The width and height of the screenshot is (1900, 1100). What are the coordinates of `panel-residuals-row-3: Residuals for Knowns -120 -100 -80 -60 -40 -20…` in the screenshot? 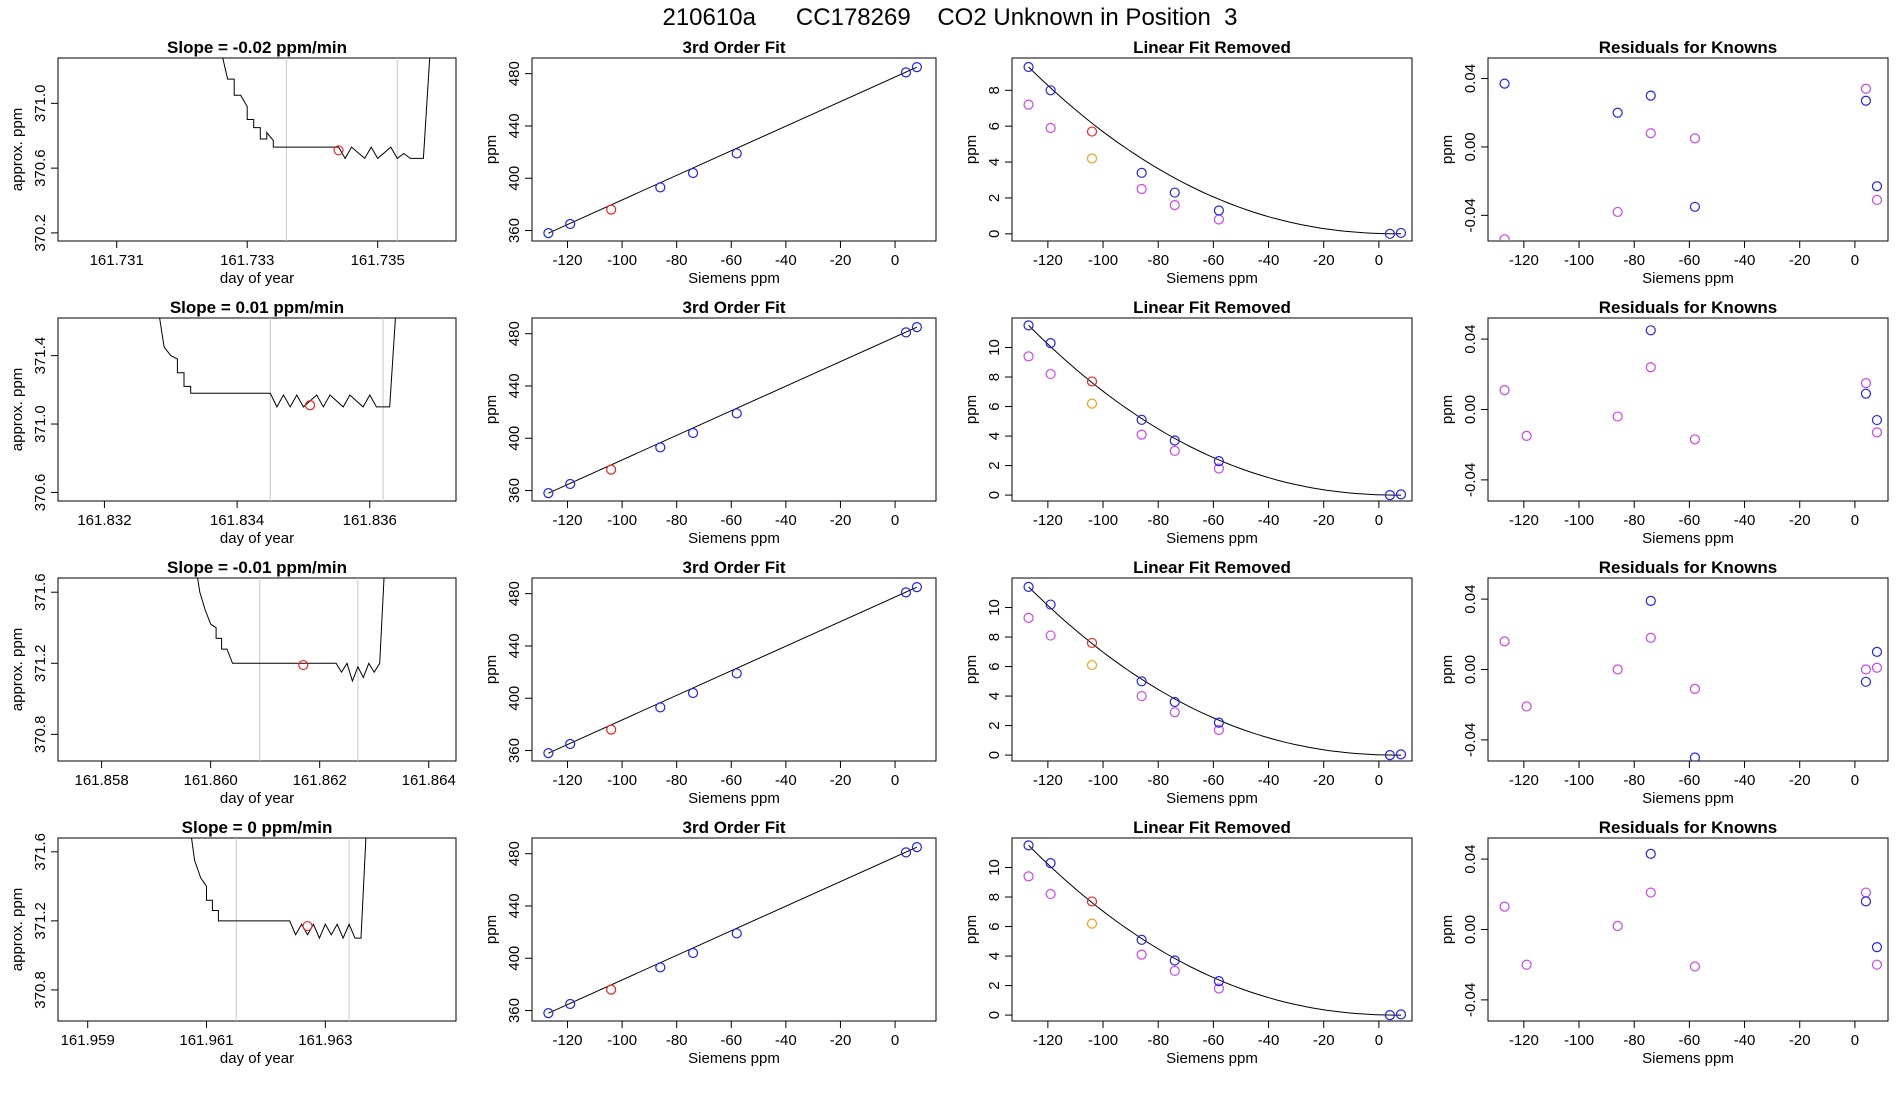 It's located at (1664, 682).